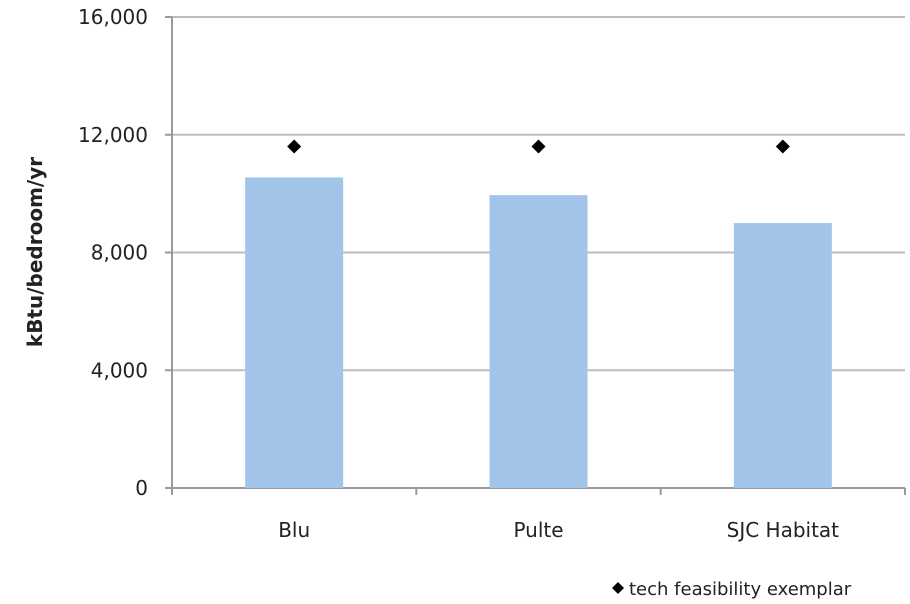  What do you see at coordinates (618, 588) in the screenshot?
I see `legend-diamond-icon` at bounding box center [618, 588].